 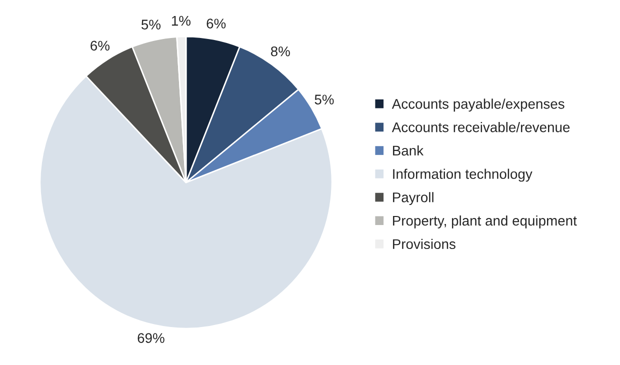 What do you see at coordinates (481, 127) in the screenshot?
I see `legend-label: Accounts receivable/revenue` at bounding box center [481, 127].